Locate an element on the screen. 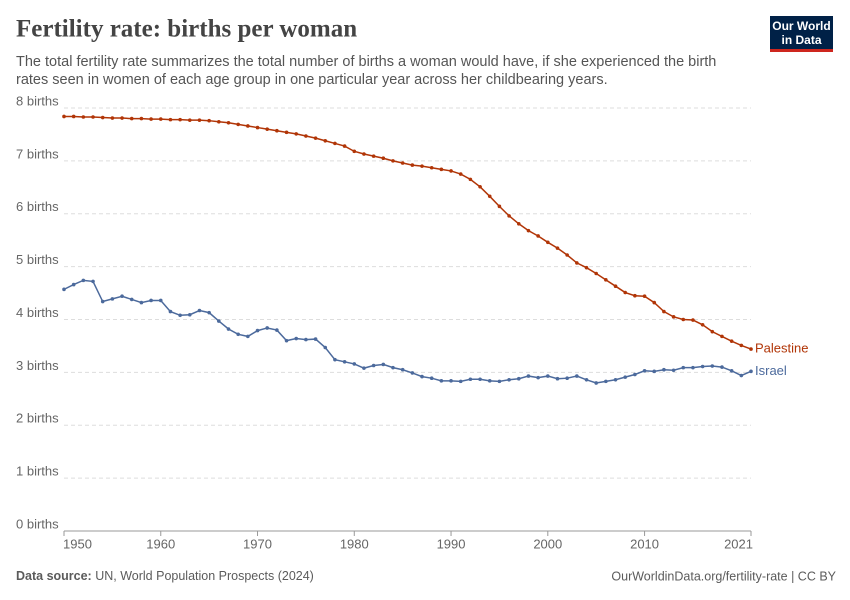 This screenshot has width=850, height=600. y-tick-label: 6 births is located at coordinates (37, 206).